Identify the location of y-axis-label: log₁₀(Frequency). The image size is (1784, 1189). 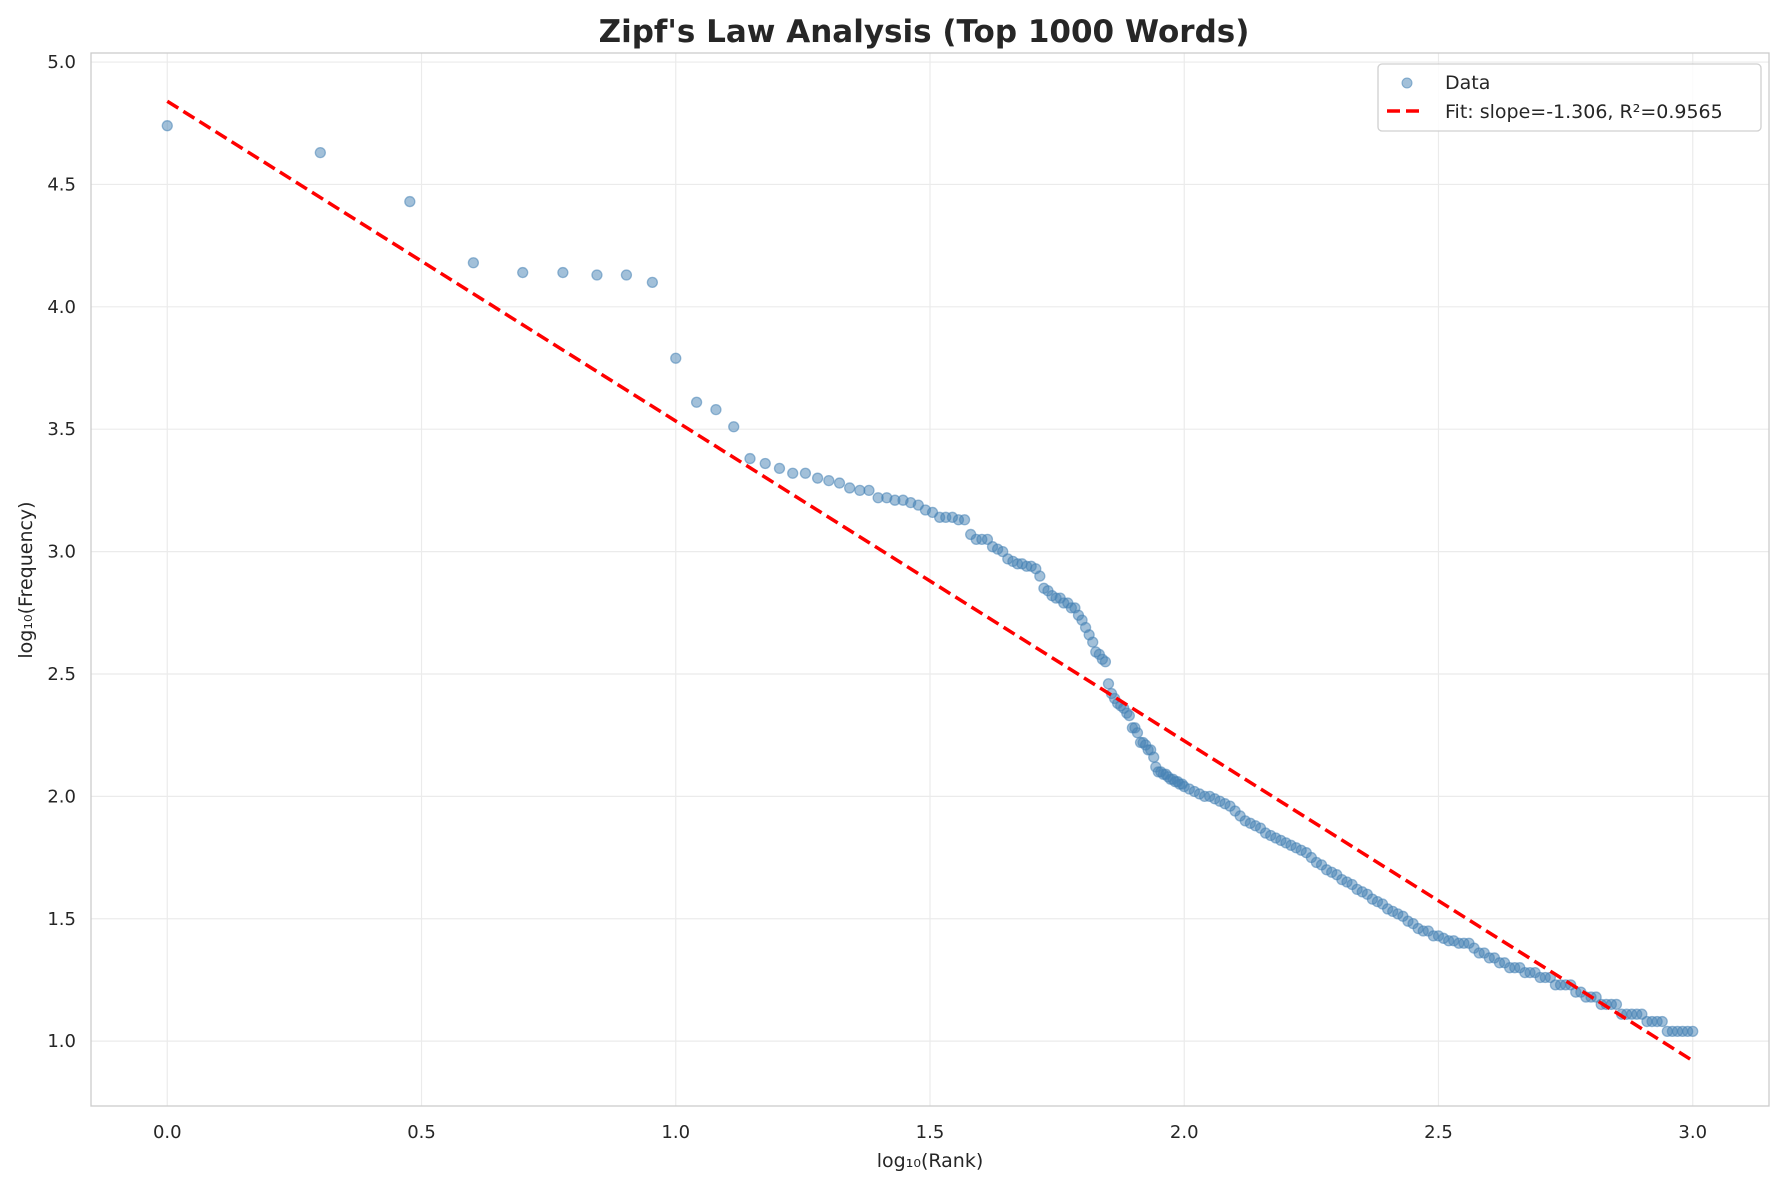
(26, 579).